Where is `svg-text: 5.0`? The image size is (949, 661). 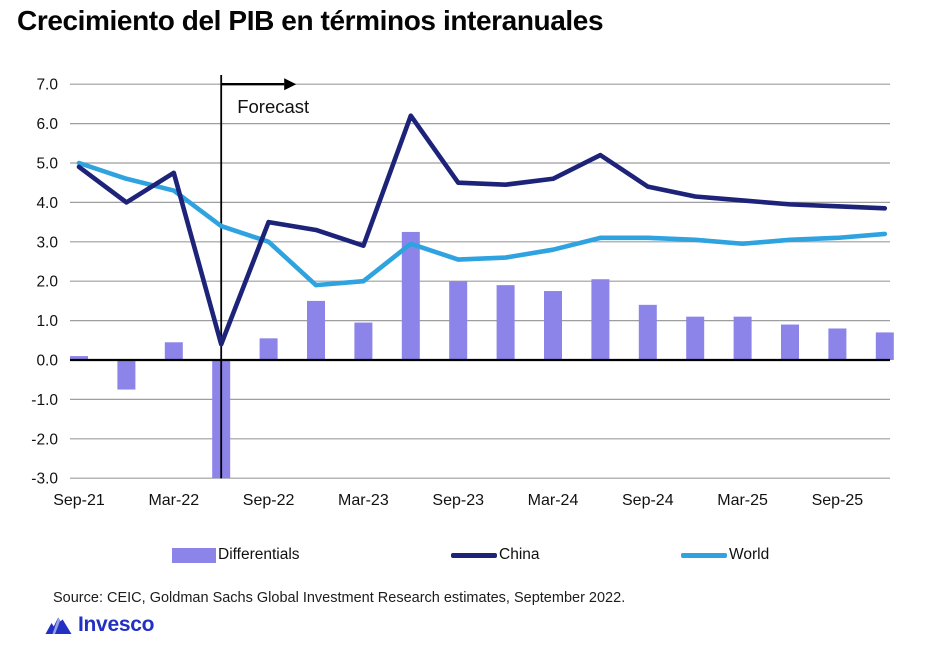 svg-text: 5.0 is located at coordinates (47, 164).